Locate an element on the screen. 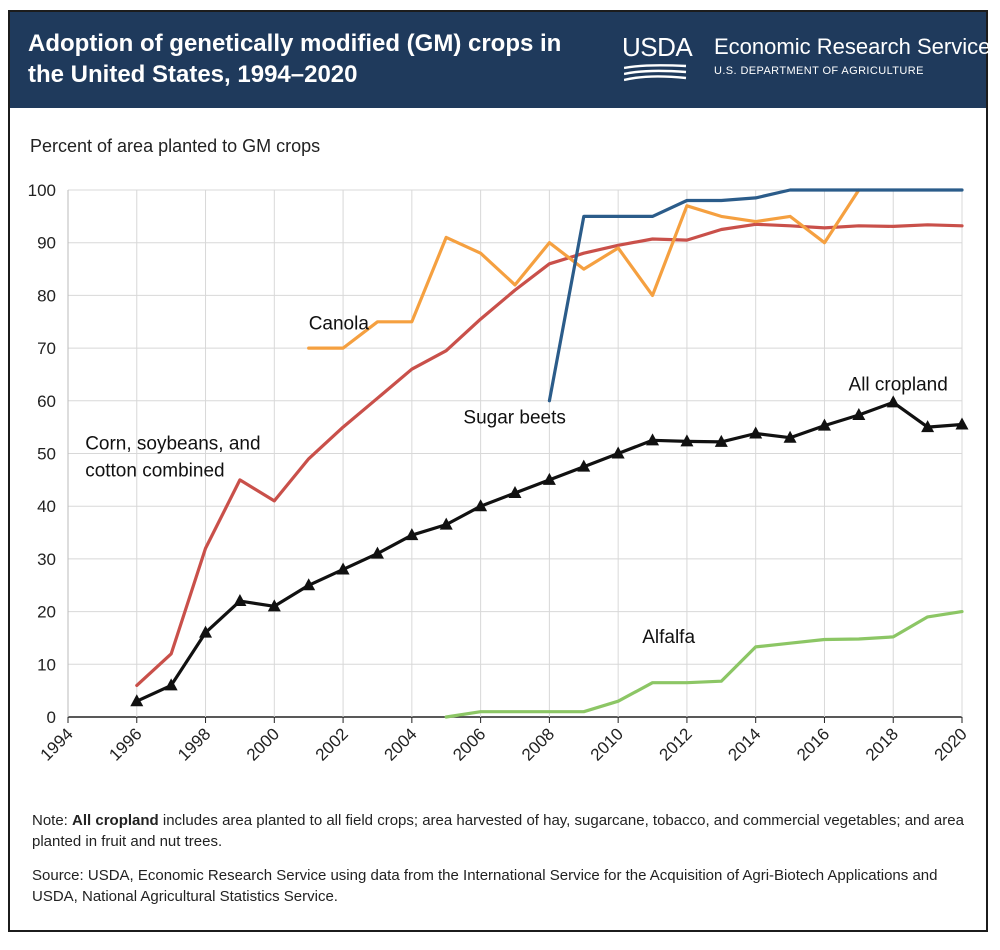  x-tick-label: 2008 is located at coordinates (538, 744).